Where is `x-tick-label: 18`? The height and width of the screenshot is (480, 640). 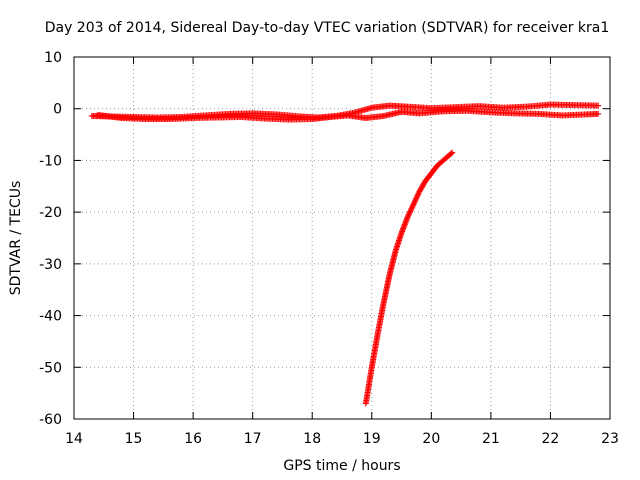
x-tick-label: 18 is located at coordinates (312, 439).